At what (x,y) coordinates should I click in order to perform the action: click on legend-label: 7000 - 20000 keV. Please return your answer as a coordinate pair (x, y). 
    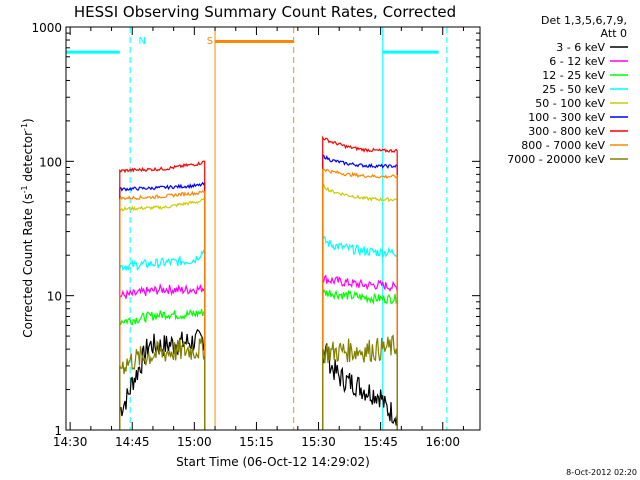
    Looking at the image, I should click on (556, 159).